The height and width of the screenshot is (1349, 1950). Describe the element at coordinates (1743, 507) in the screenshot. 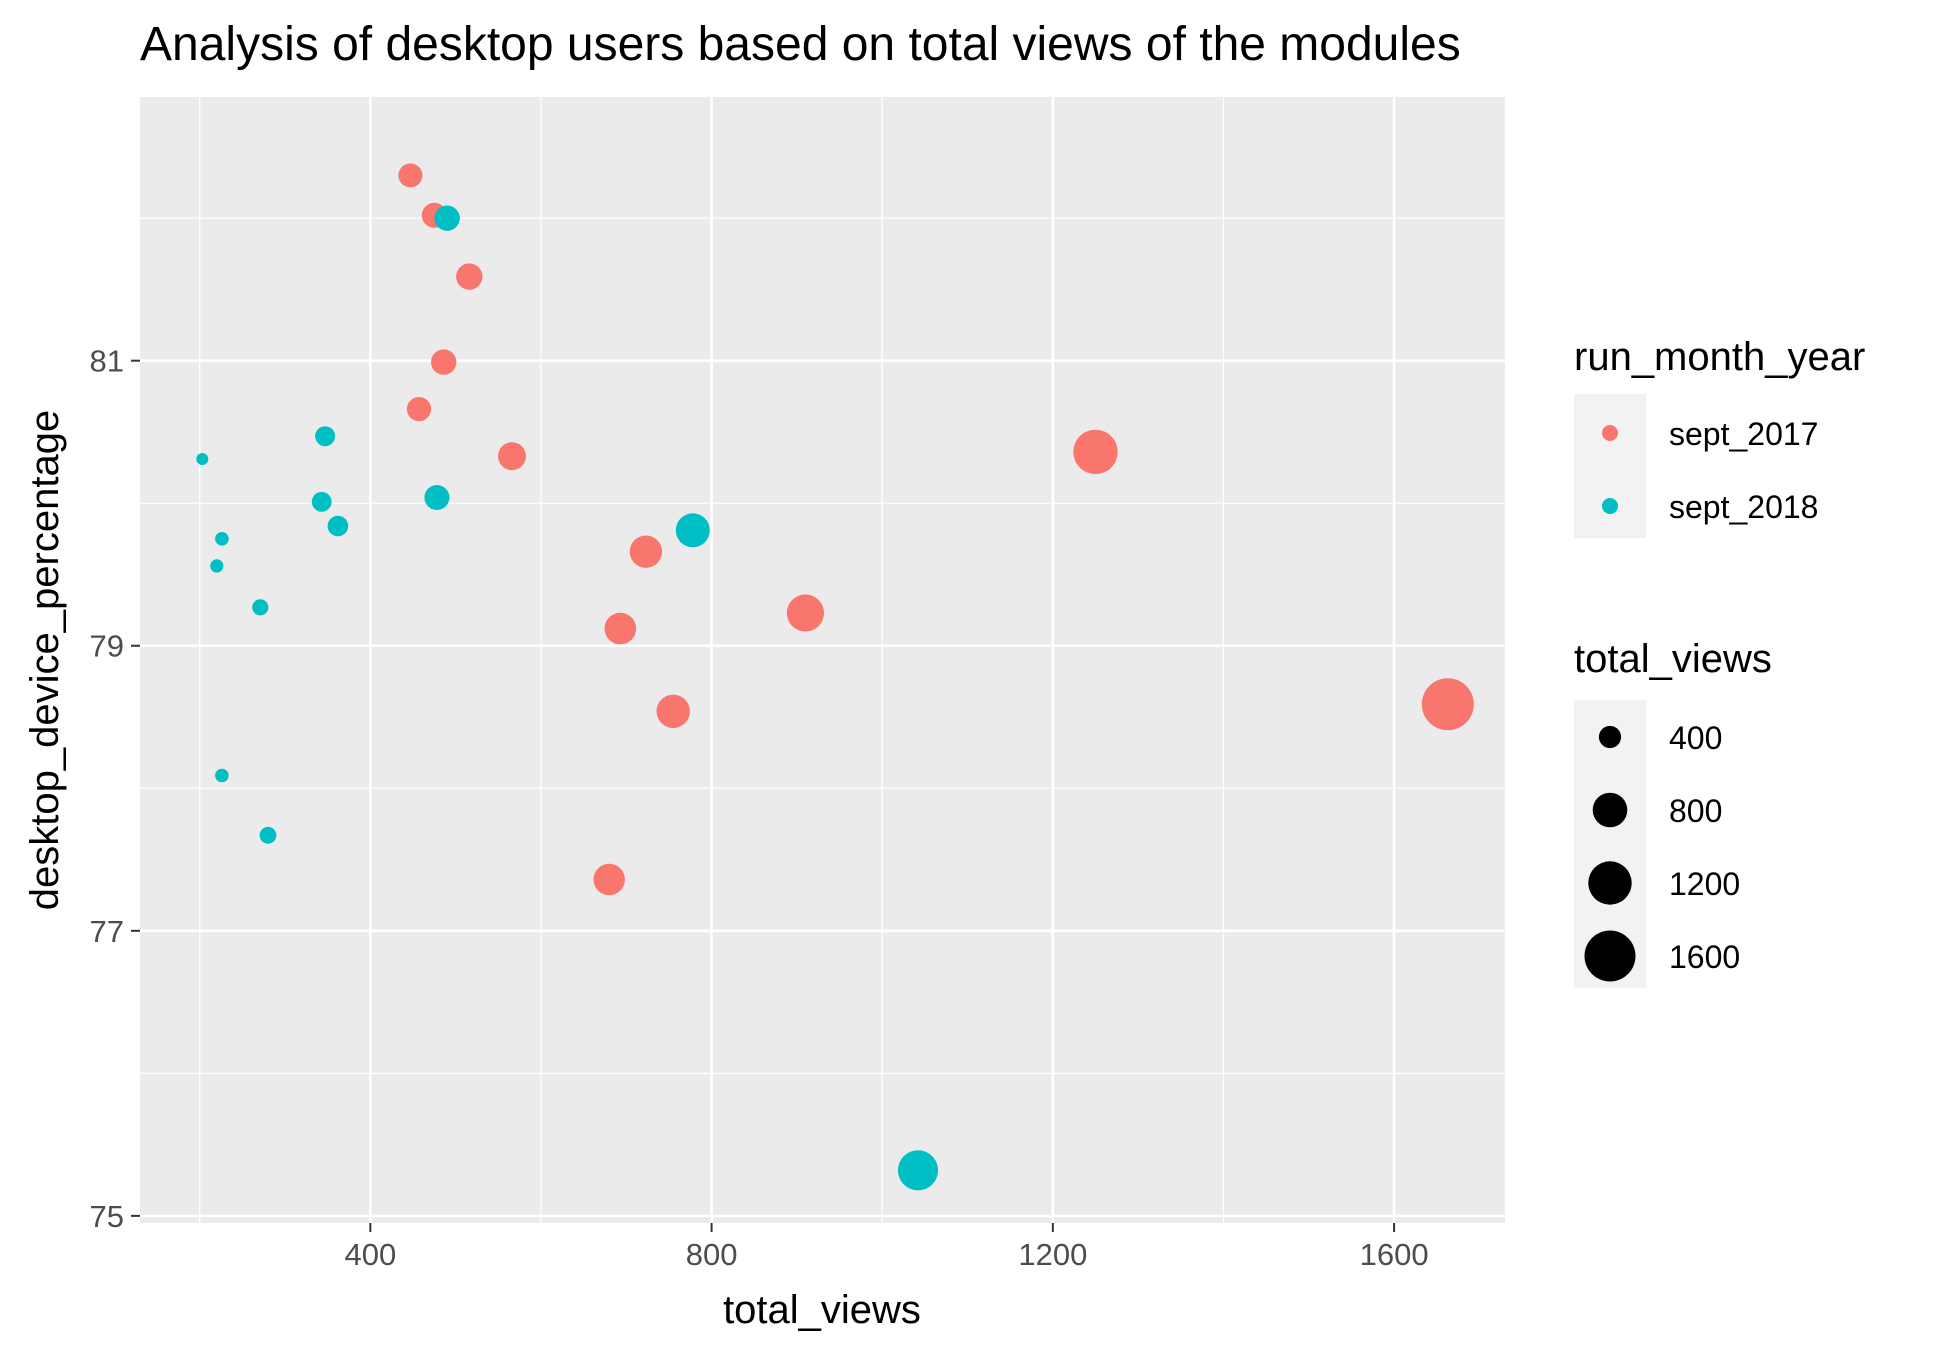

I see `legend-label-sept-2018: sept_2018` at that location.